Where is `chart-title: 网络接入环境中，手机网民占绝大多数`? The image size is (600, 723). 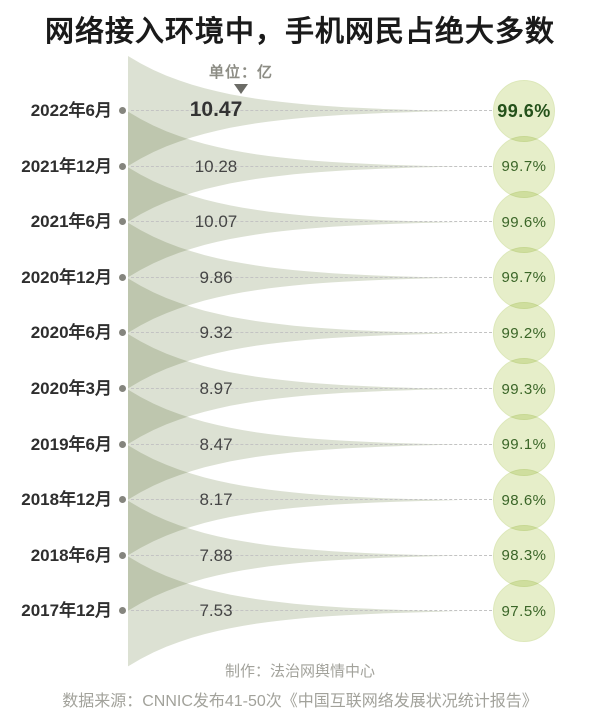 chart-title: 网络接入环境中，手机网民占绝大多数 is located at coordinates (299, 32).